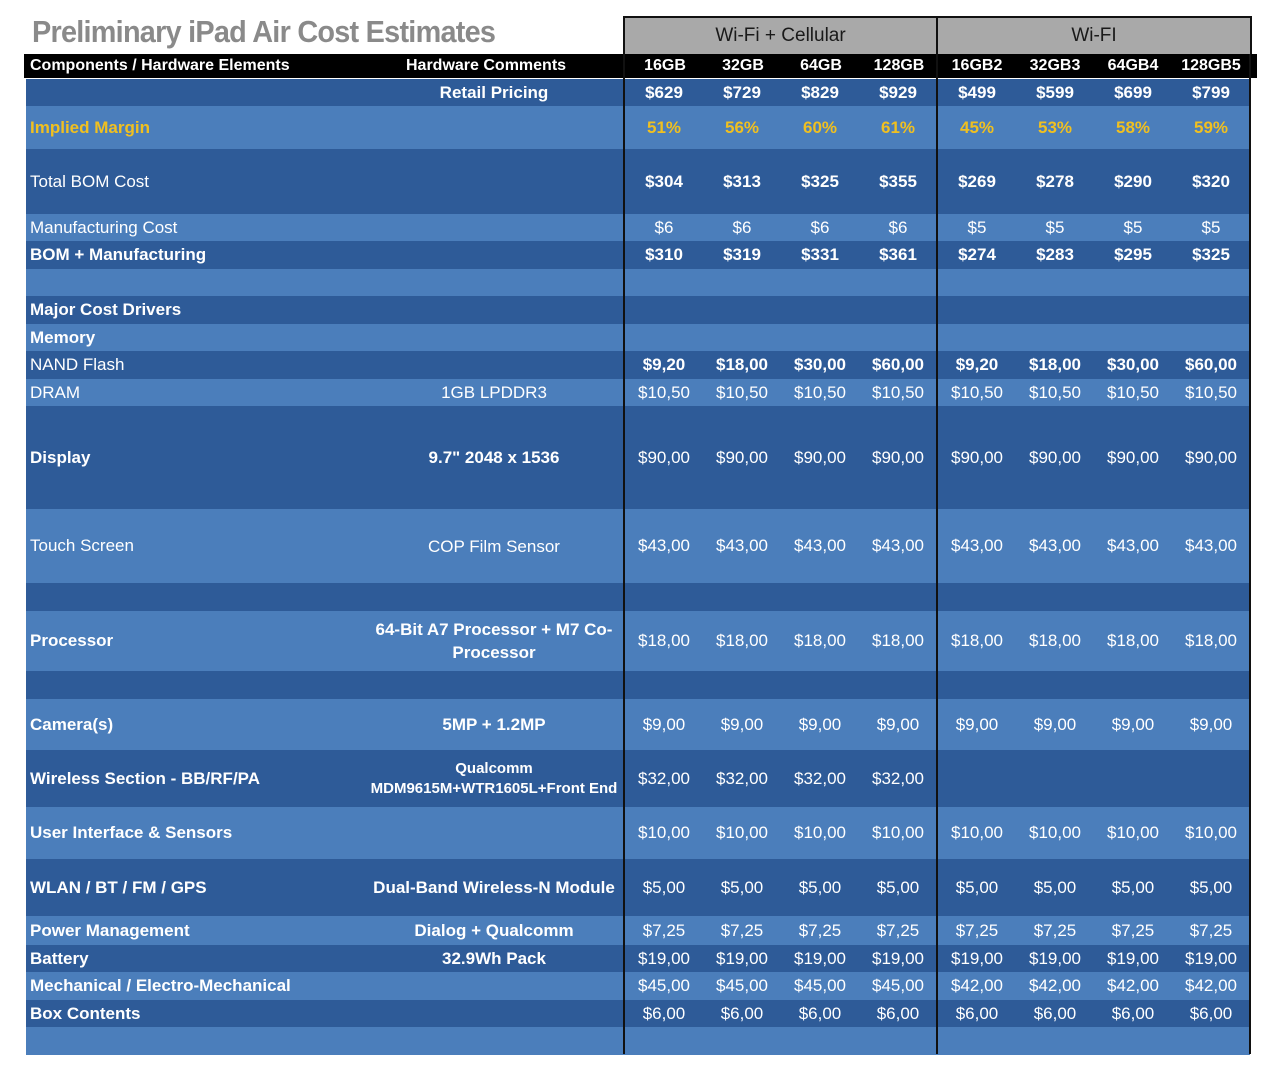  I want to click on header-col-64gb: 64GB, so click(821, 65).